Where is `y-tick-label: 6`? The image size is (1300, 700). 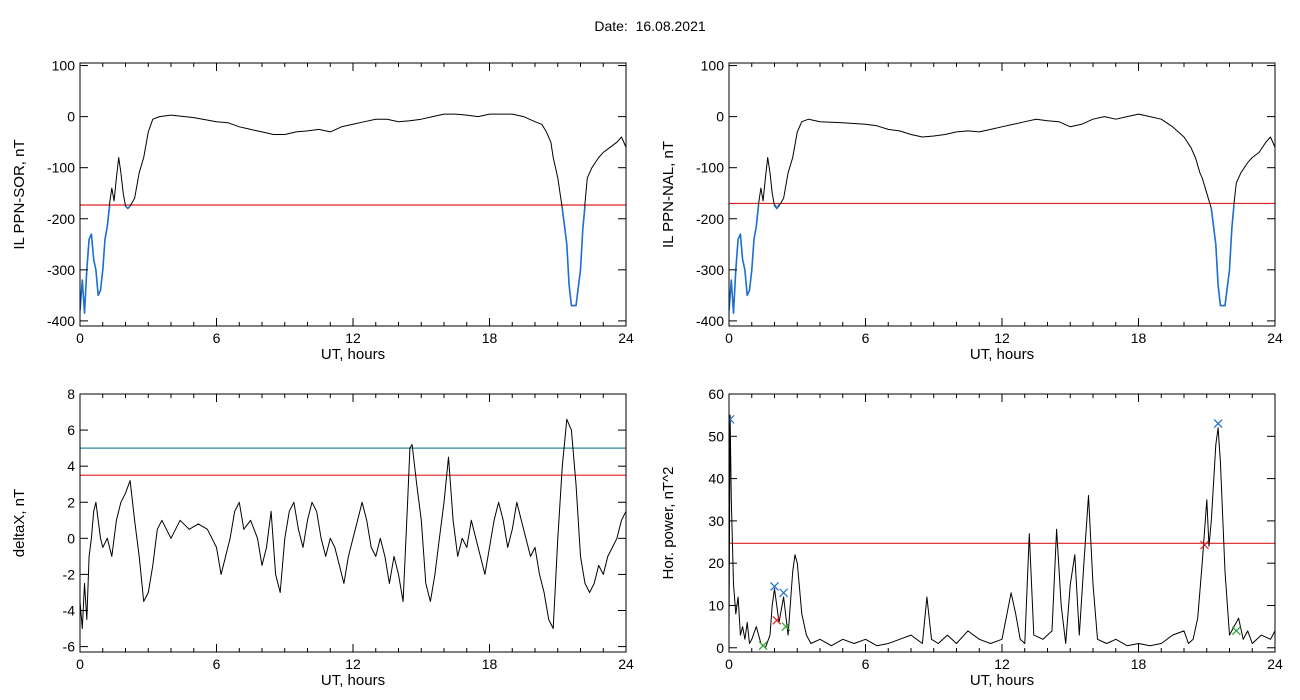
y-tick-label: 6 is located at coordinates (71, 430).